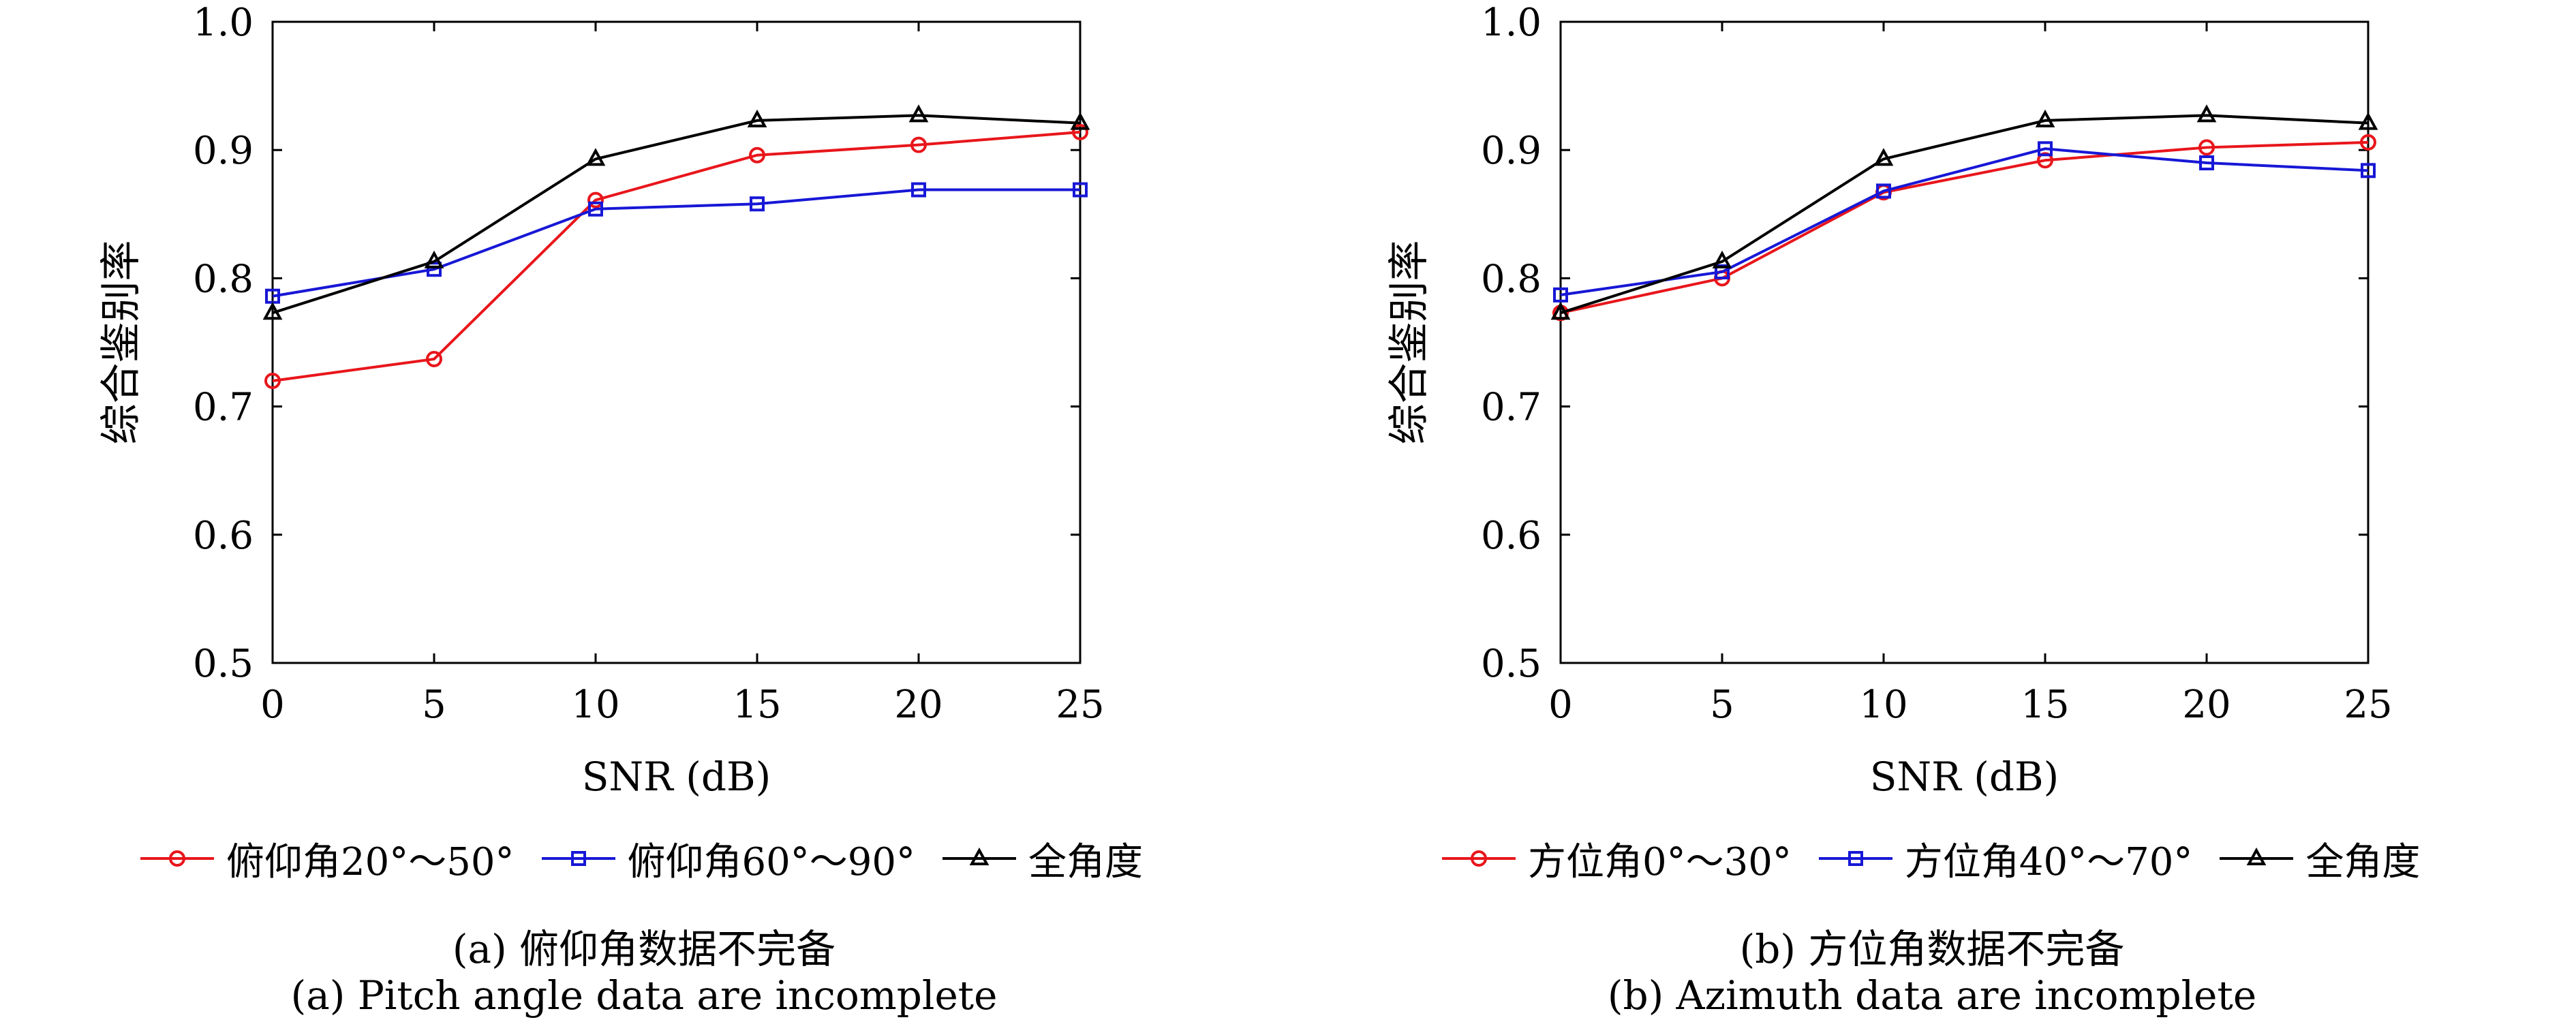 This screenshot has height=1022, width=2576. Describe the element at coordinates (1932, 995) in the screenshot. I see `caption-en-b: (b) Azimuth data are incomplete` at that location.